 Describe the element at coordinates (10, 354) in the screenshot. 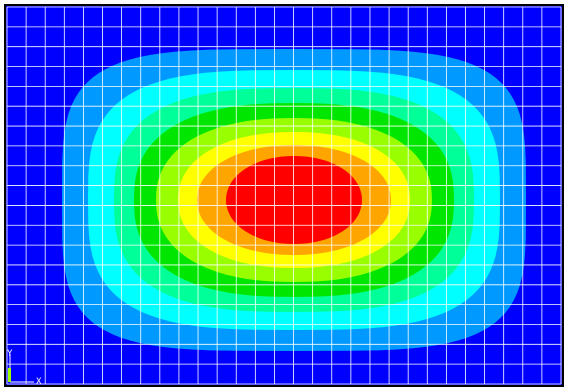

I see `triad-y-label: Y` at that location.